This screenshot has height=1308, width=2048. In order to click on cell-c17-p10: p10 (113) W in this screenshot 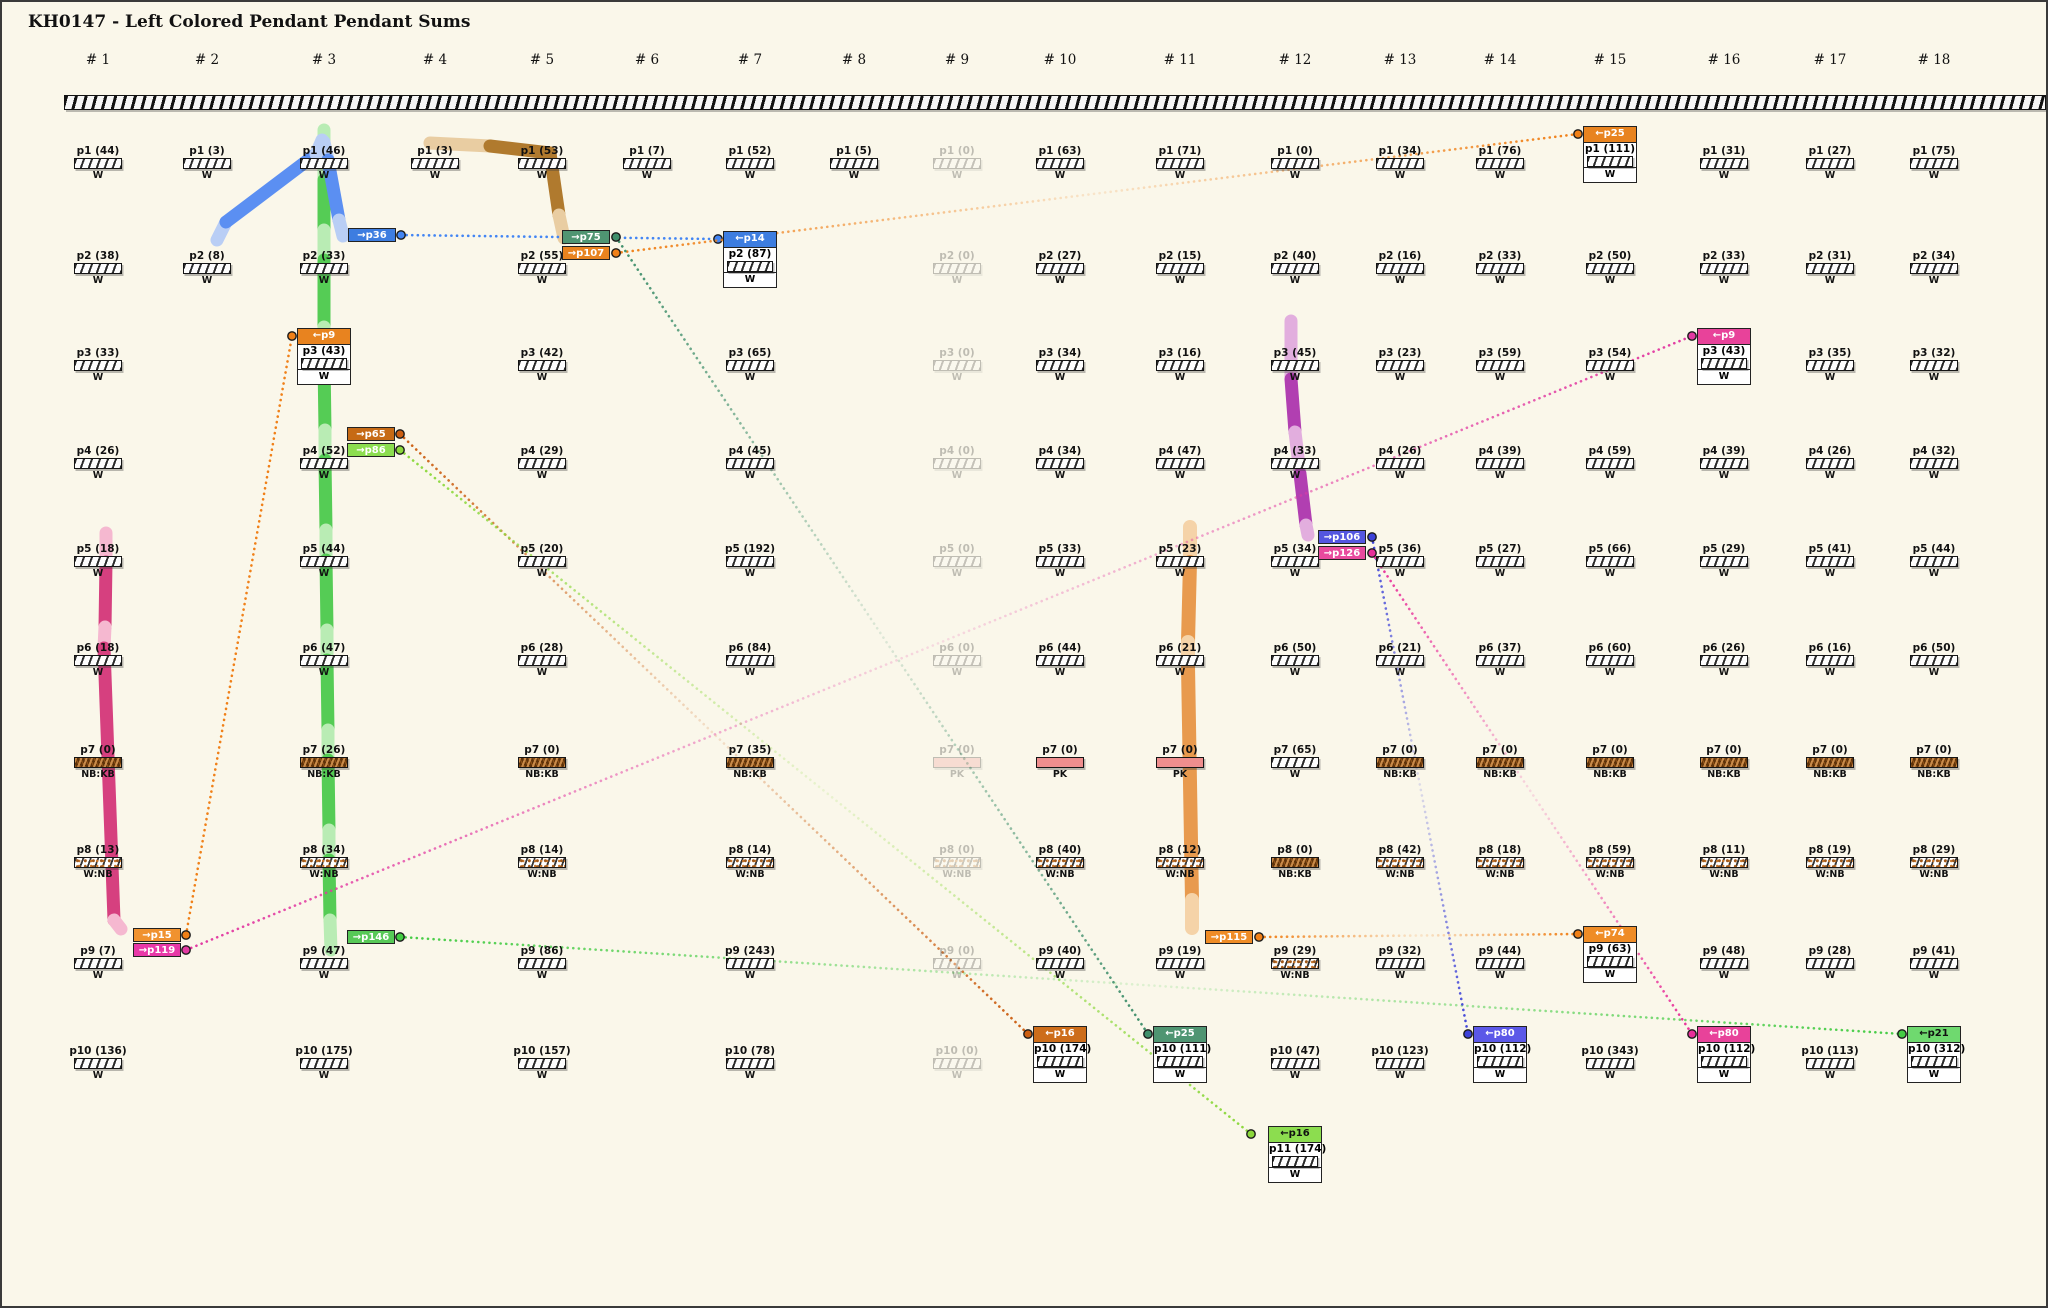, I will do `click(1830, 1063)`.